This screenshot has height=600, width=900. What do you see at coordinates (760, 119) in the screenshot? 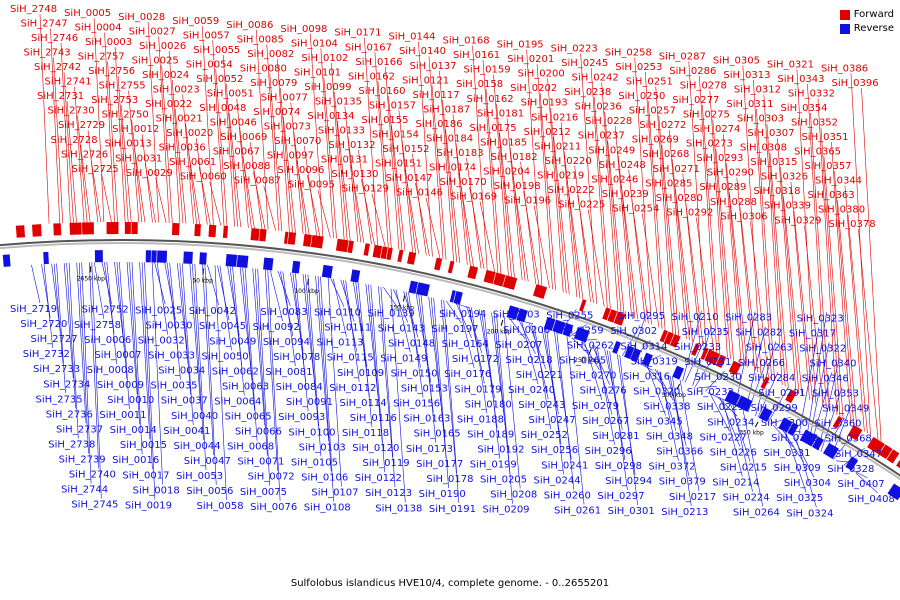
I see `gene-label: SiH_0303` at bounding box center [760, 119].